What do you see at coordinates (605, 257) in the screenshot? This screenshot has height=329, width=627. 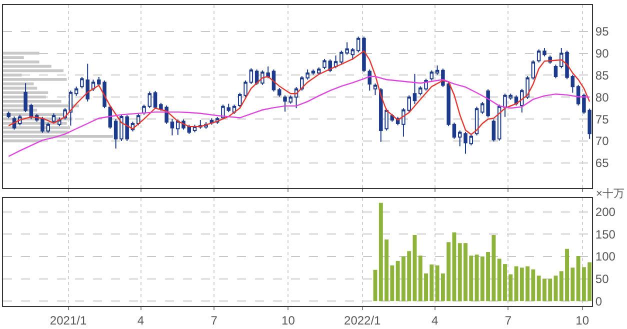 I see `y-tick-label: 100` at bounding box center [605, 257].